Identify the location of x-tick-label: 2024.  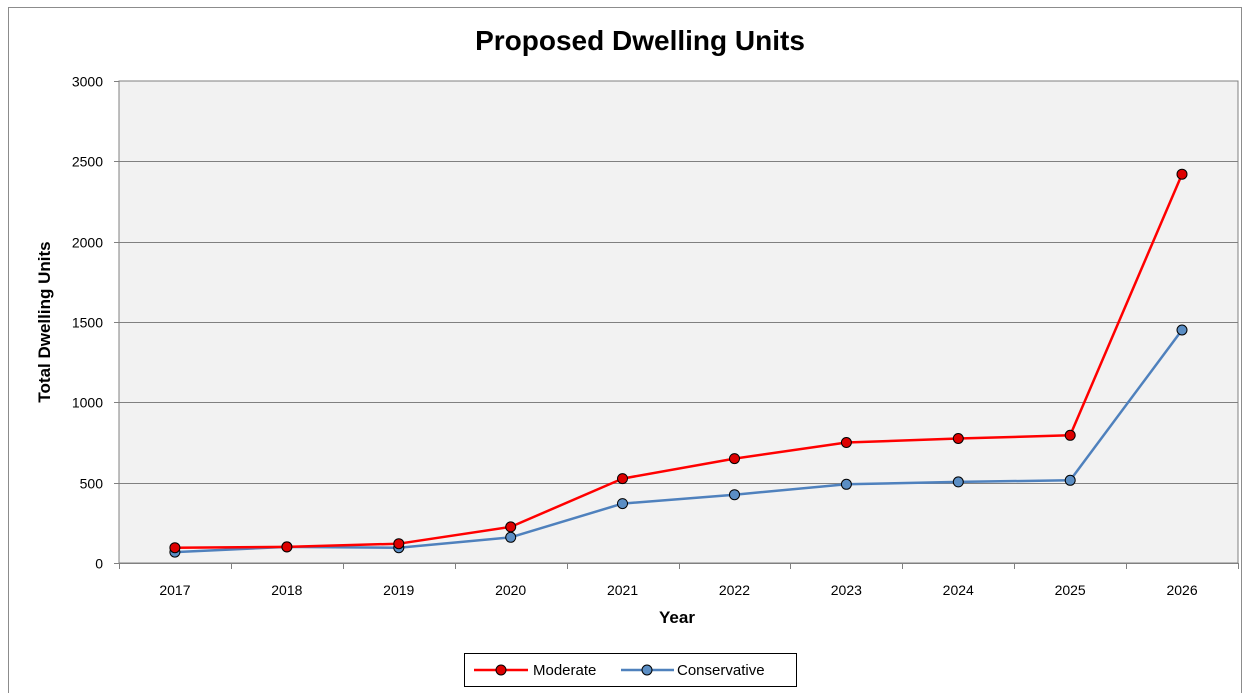
(958, 590).